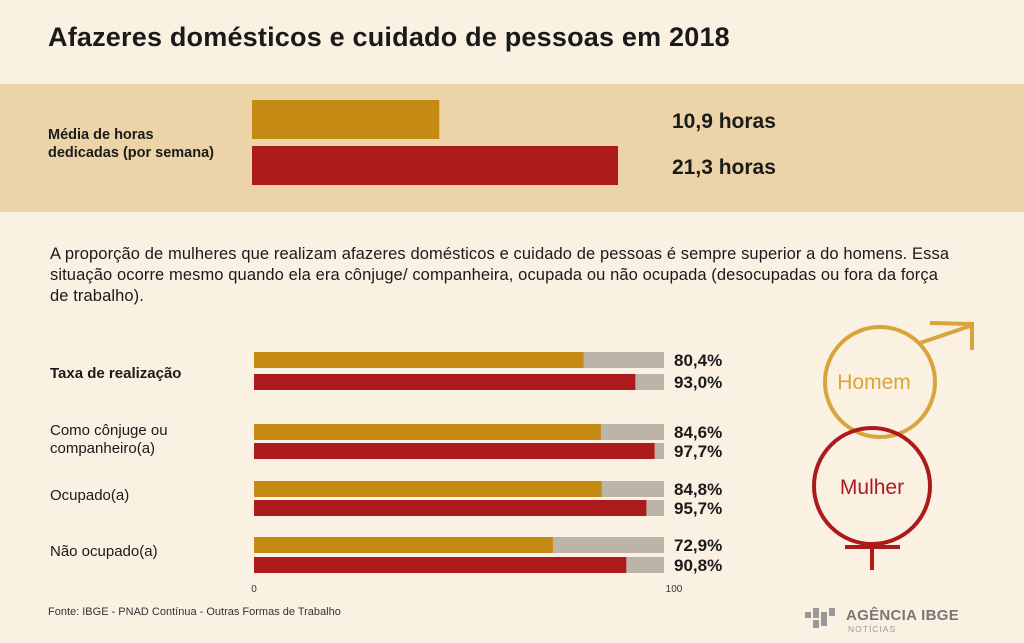 This screenshot has width=1024, height=643. What do you see at coordinates (698, 382) in the screenshot?
I see `data-label-mulher-0: 93,0%` at bounding box center [698, 382].